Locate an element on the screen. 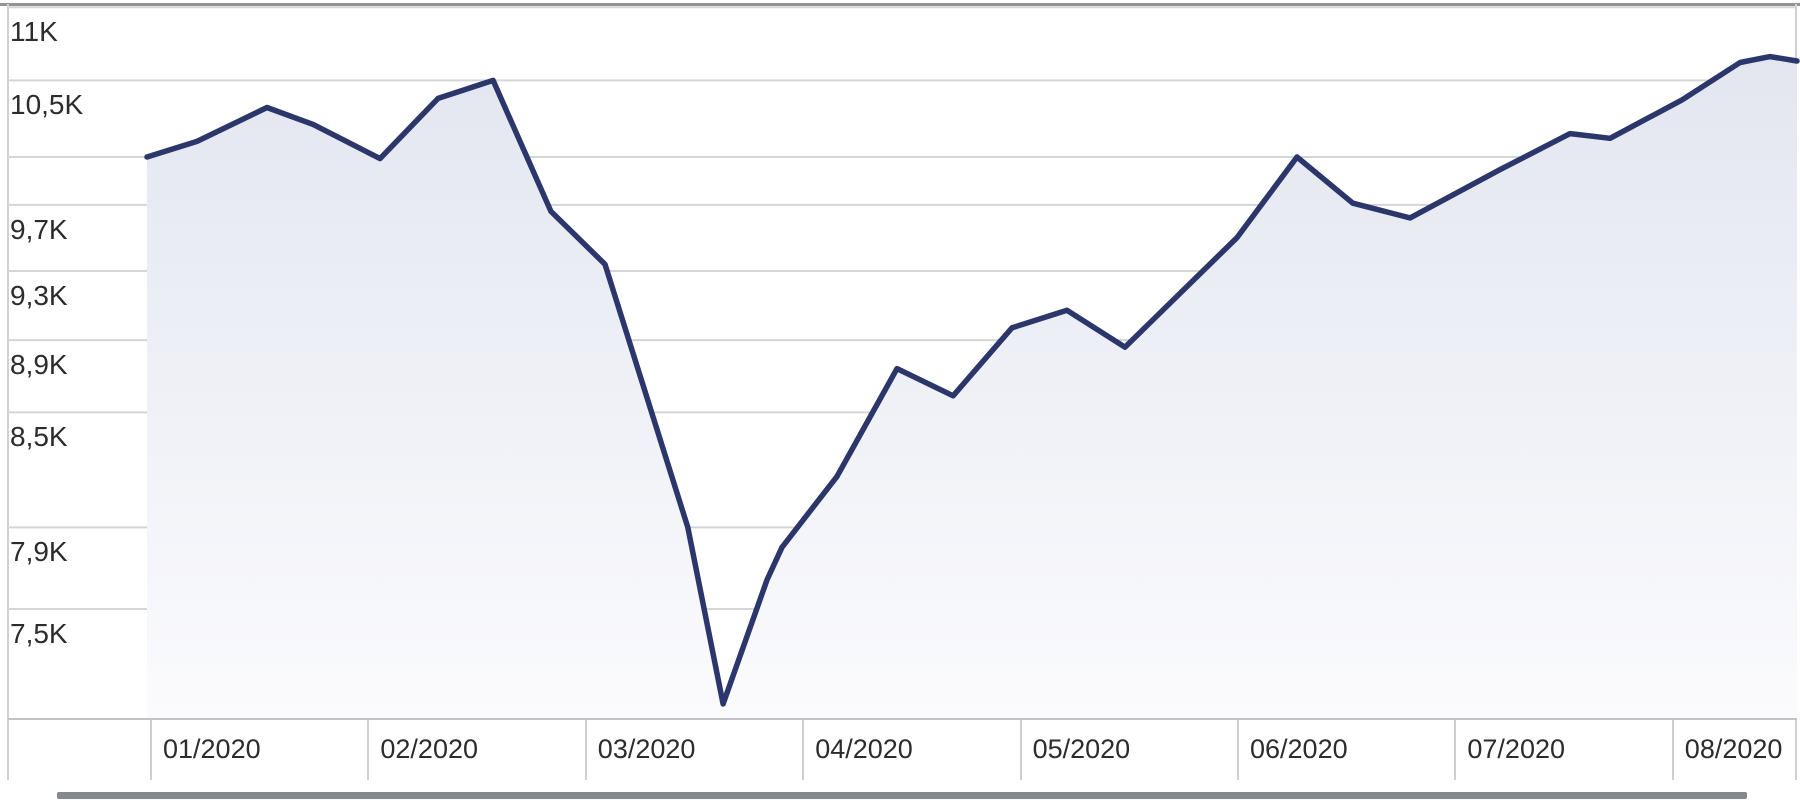 The image size is (1800, 800). chart-top-border is located at coordinates (900, 4).